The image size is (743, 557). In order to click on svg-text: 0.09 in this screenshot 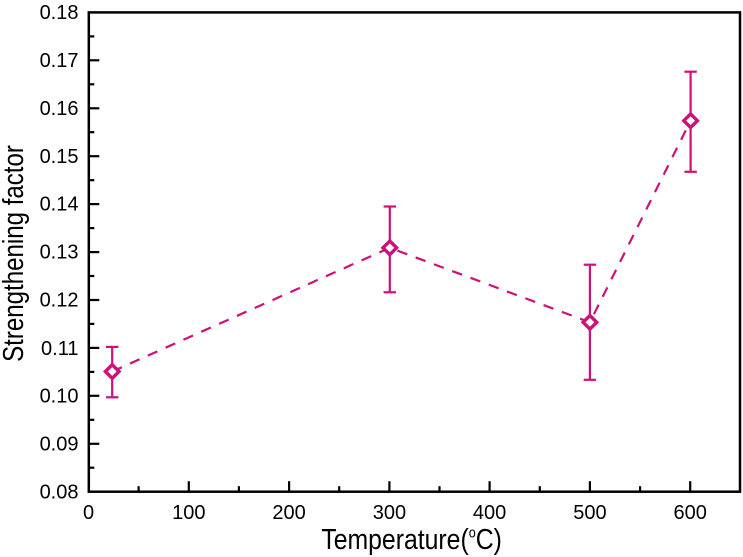, I will do `click(59, 444)`.